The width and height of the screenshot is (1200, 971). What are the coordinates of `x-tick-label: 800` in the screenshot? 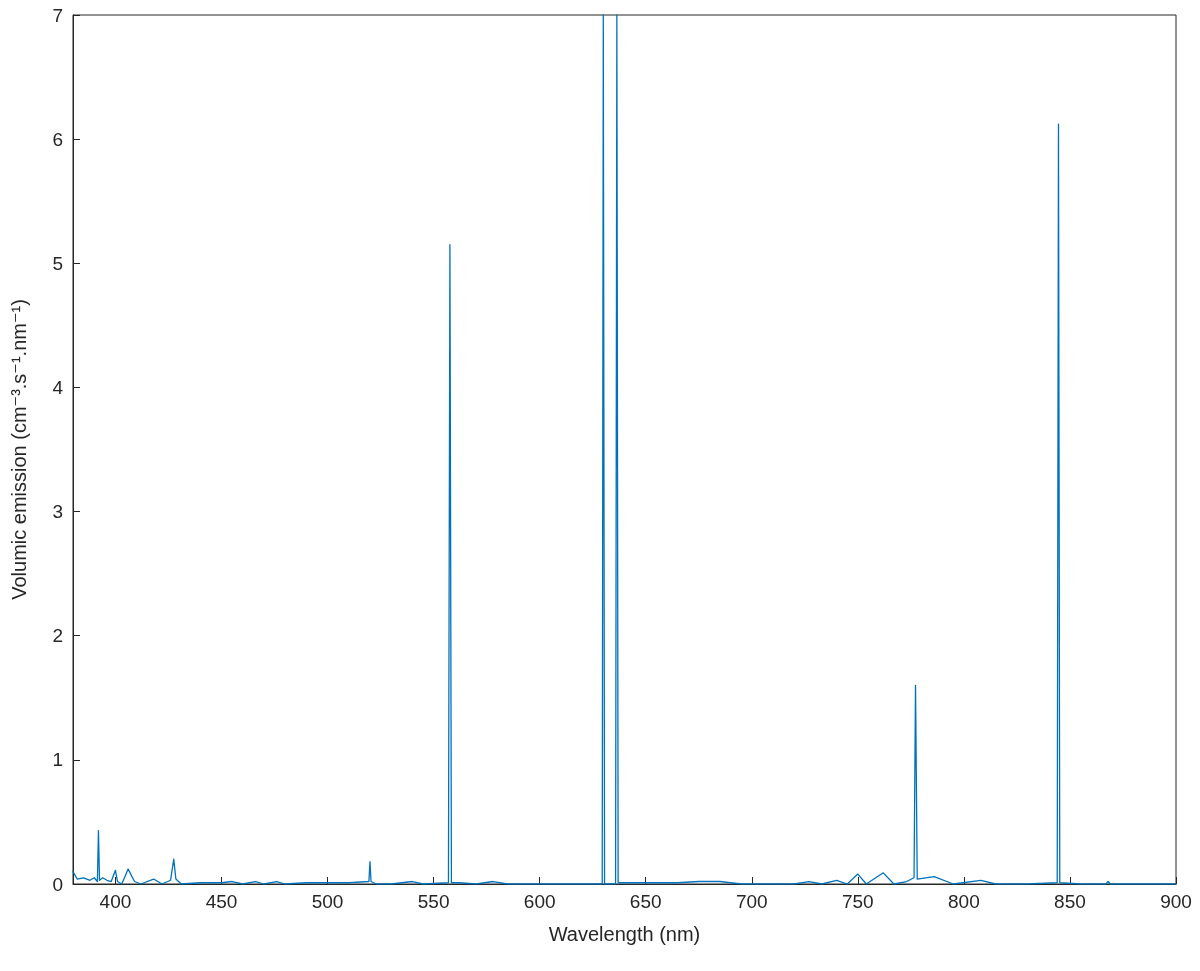 It's located at (964, 901).